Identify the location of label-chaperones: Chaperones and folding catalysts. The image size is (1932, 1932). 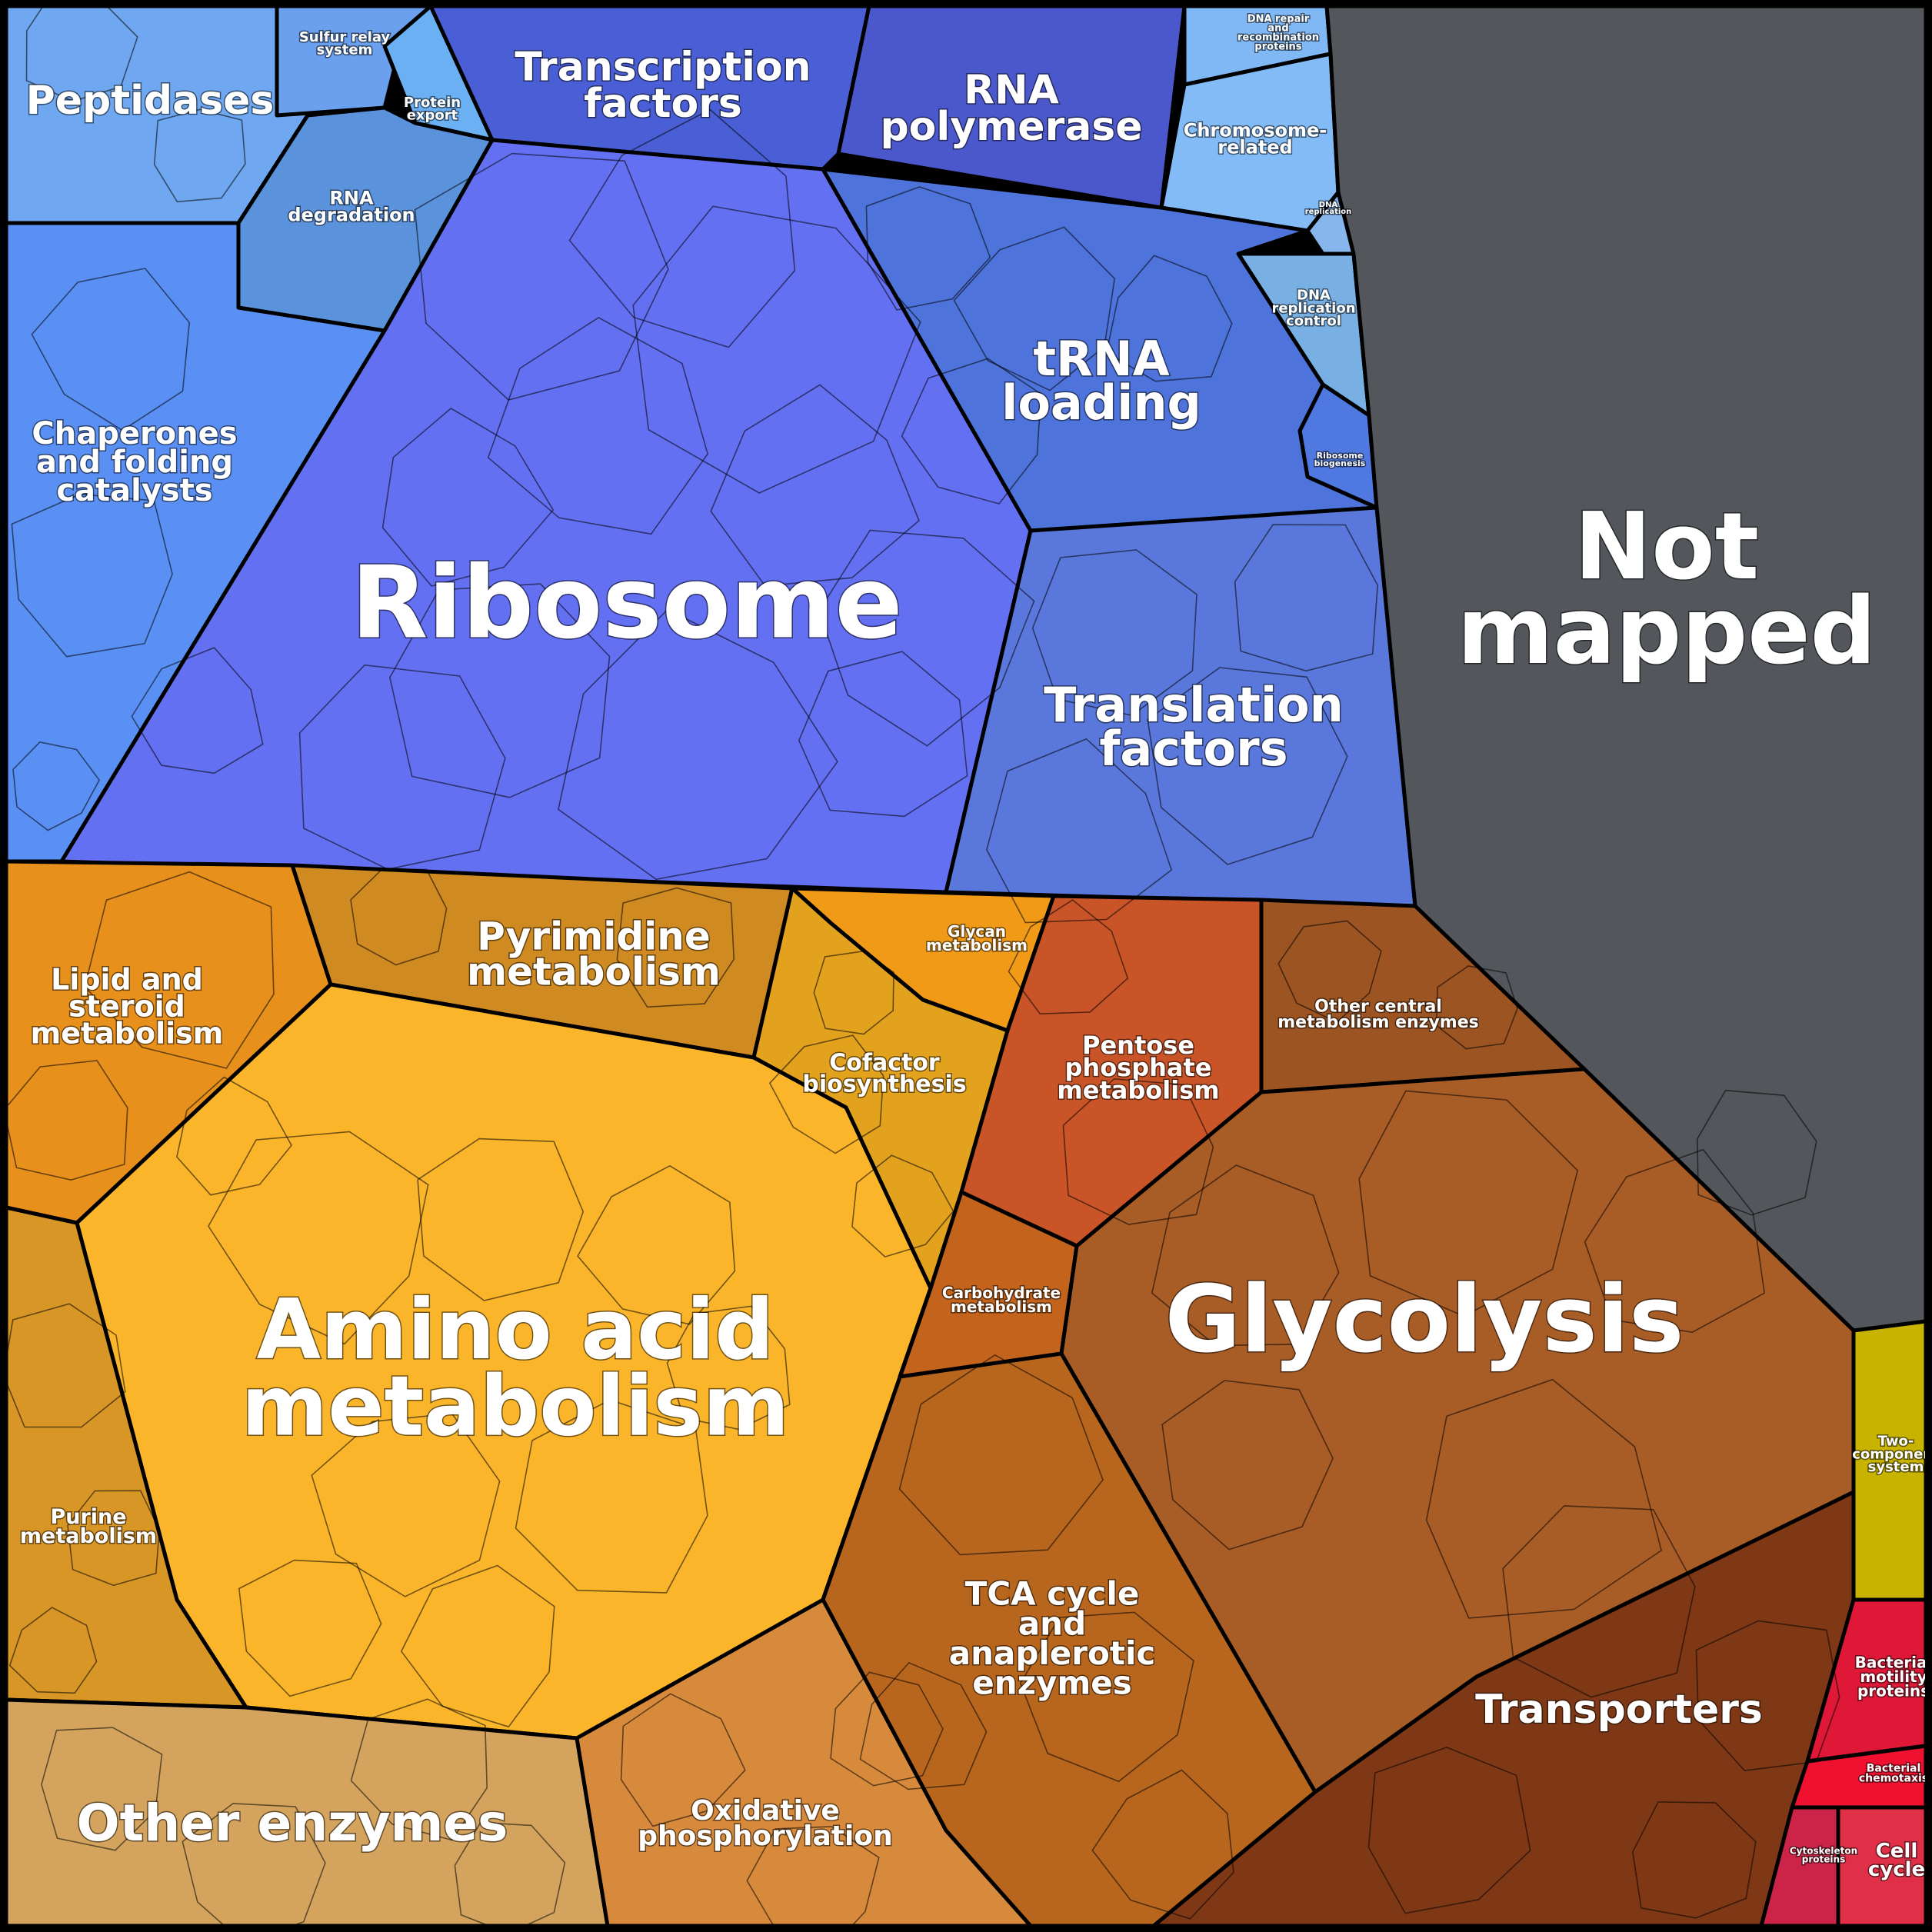
(134, 462).